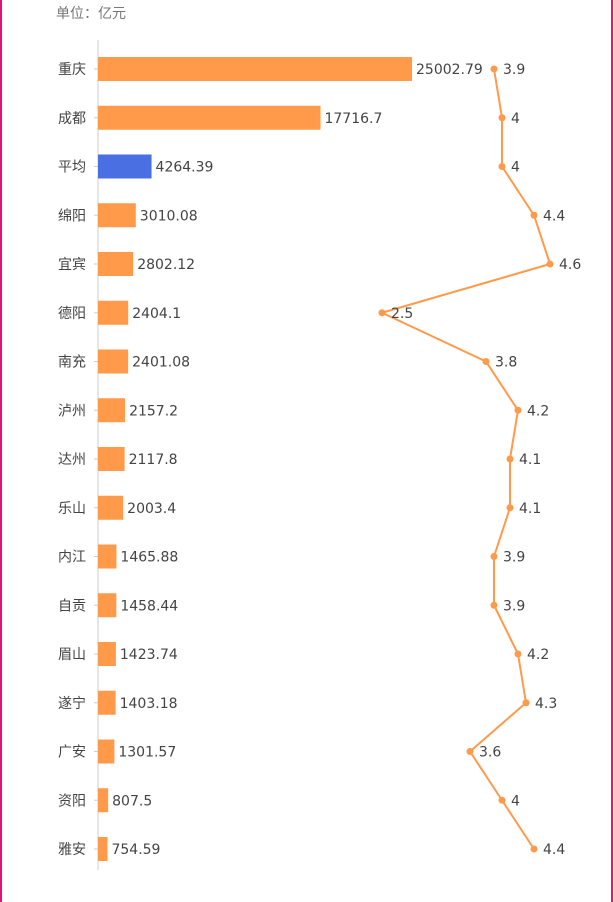 This screenshot has height=902, width=613. I want to click on category-label: 平均, so click(72, 168).